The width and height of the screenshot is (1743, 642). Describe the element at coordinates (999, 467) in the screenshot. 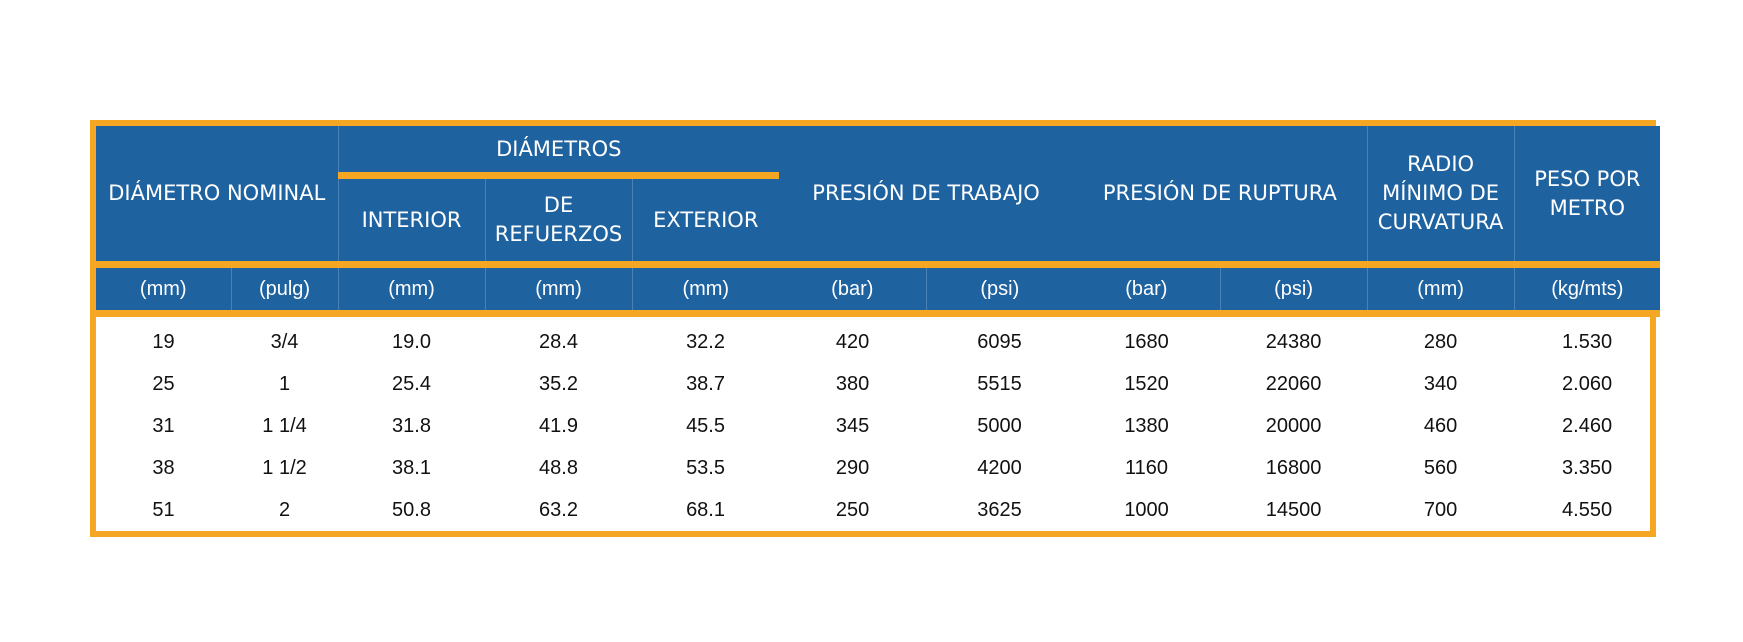

I see `table-cell: 4200` at that location.